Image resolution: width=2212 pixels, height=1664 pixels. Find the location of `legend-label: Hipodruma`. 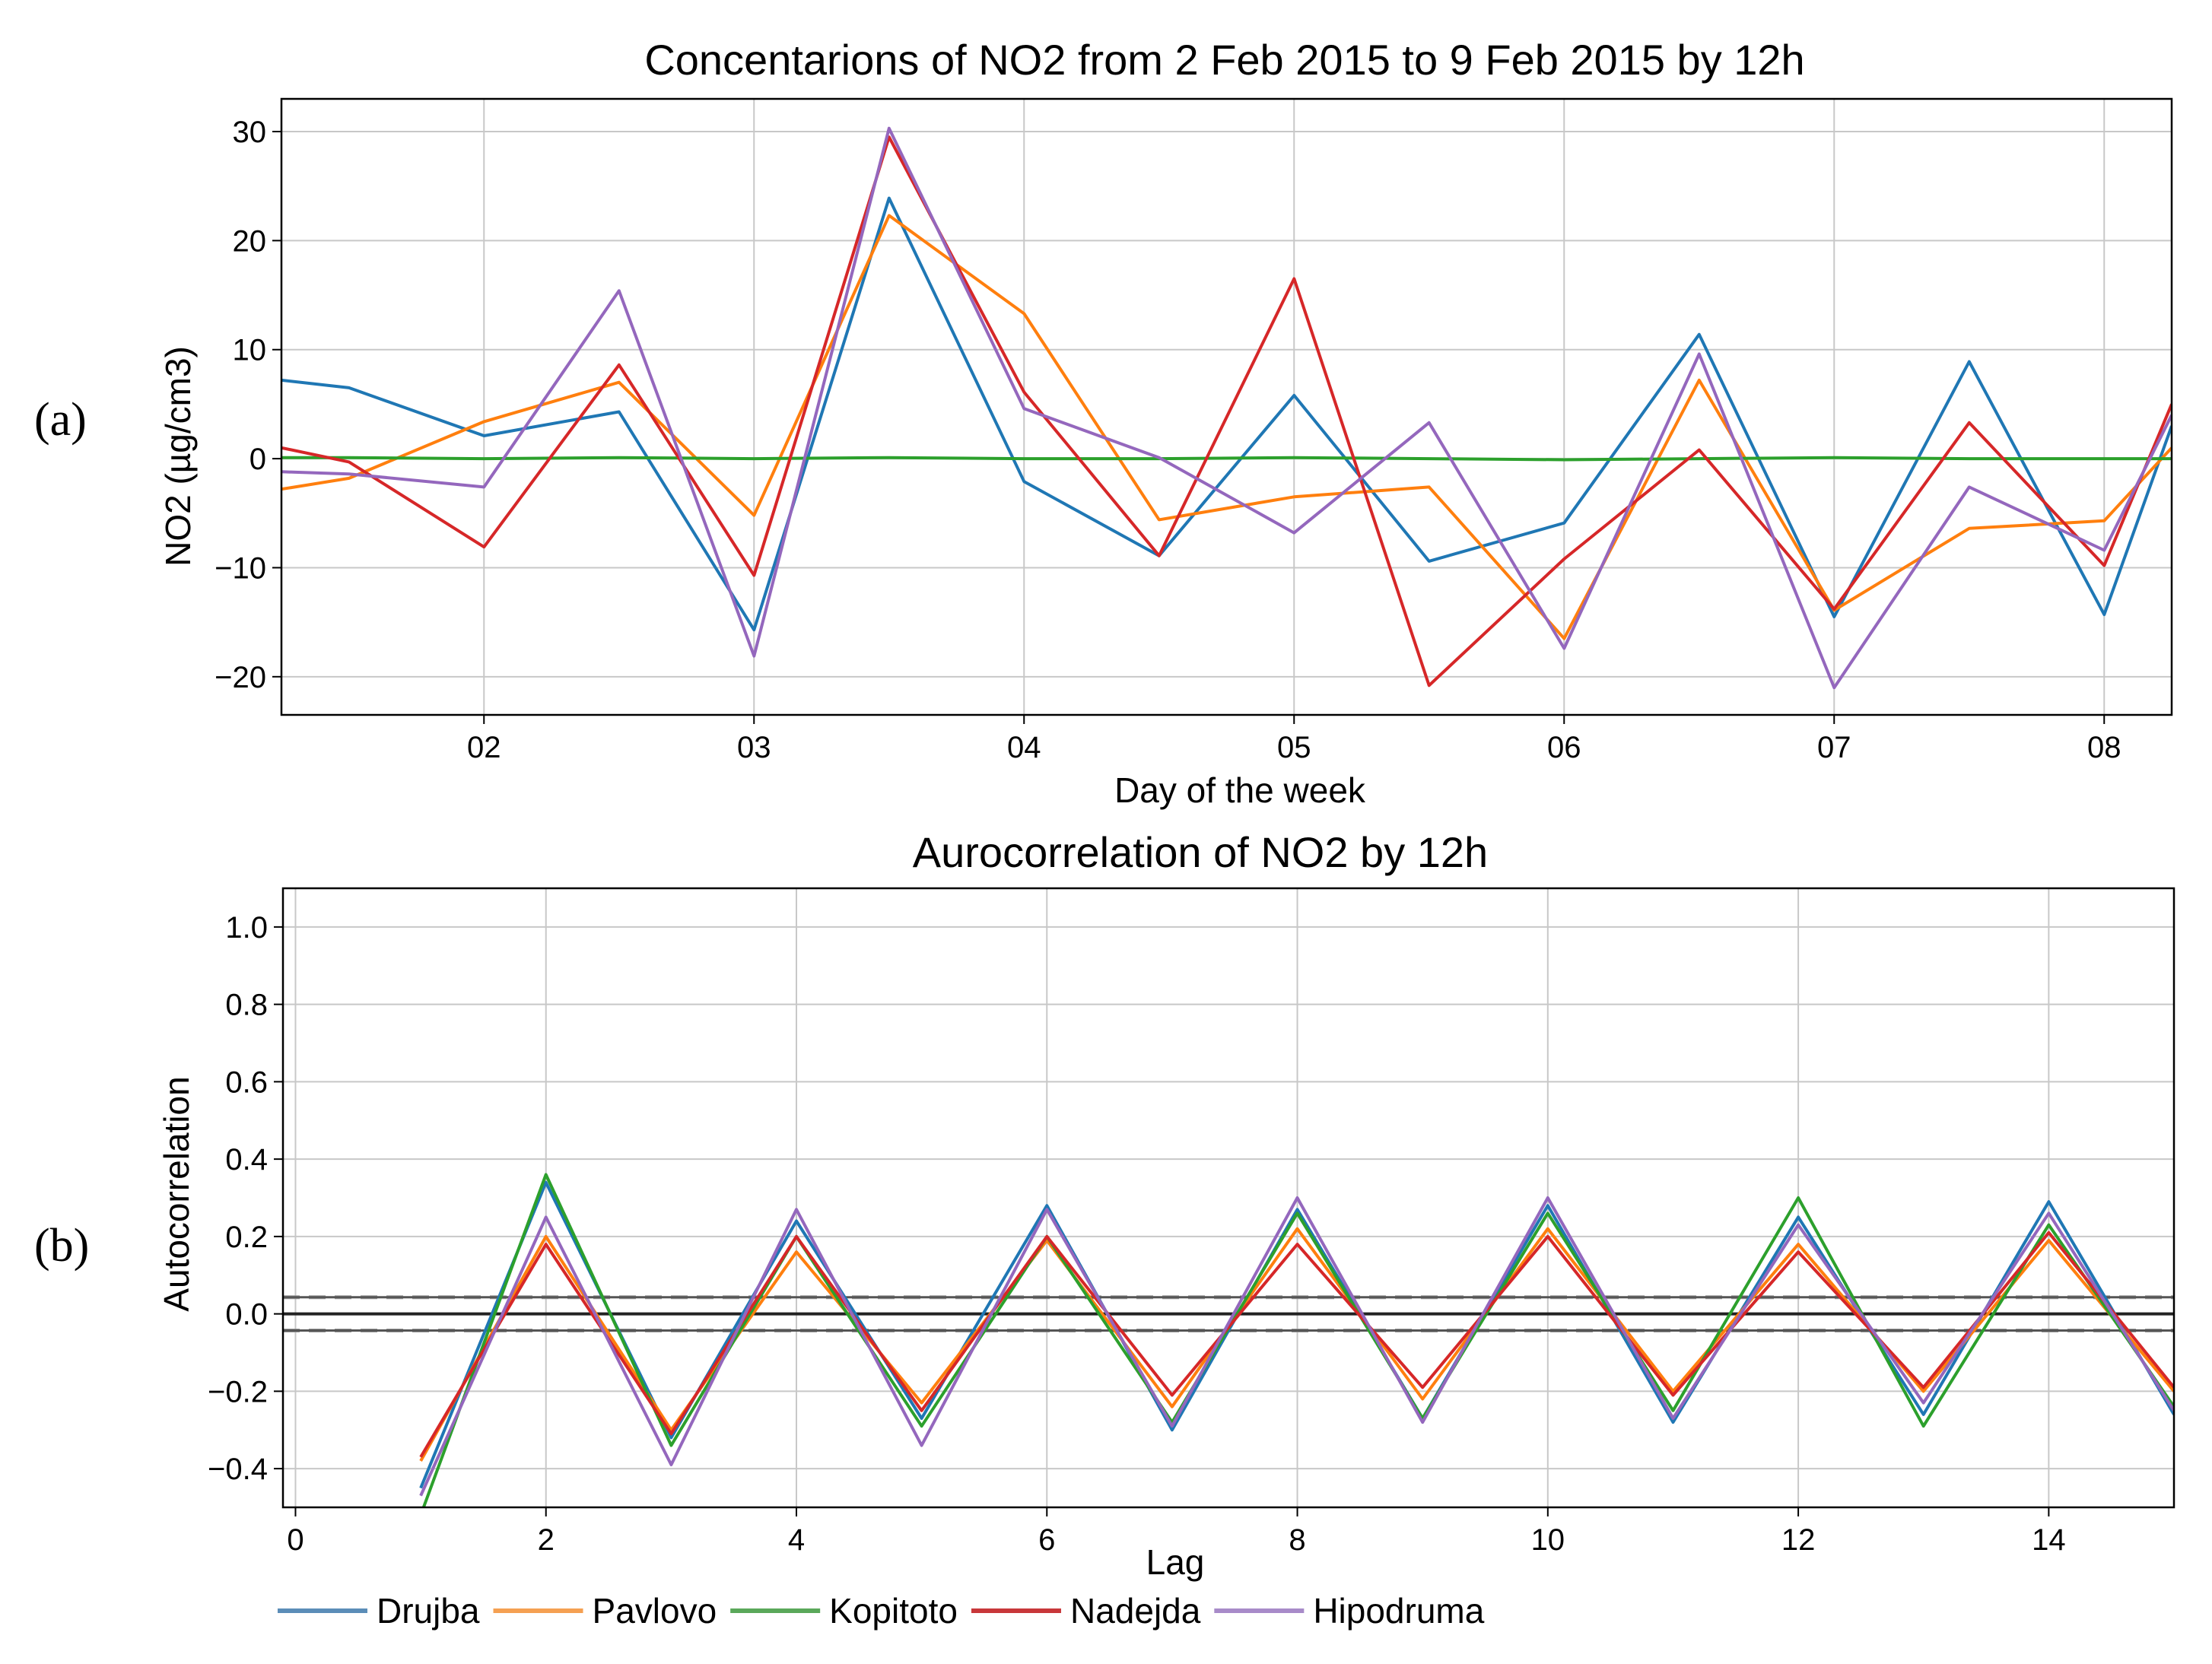

legend-label: Hipodruma is located at coordinates (1399, 1611).